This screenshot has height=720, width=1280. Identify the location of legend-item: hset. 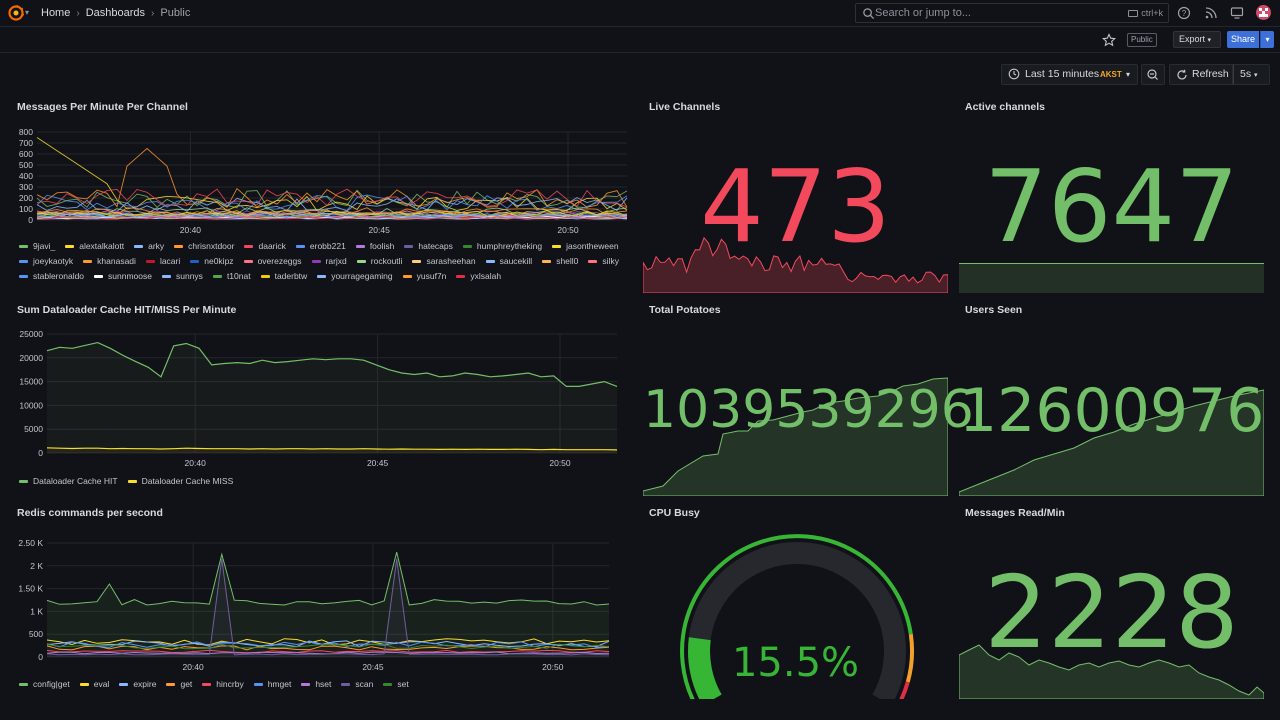
(316, 684).